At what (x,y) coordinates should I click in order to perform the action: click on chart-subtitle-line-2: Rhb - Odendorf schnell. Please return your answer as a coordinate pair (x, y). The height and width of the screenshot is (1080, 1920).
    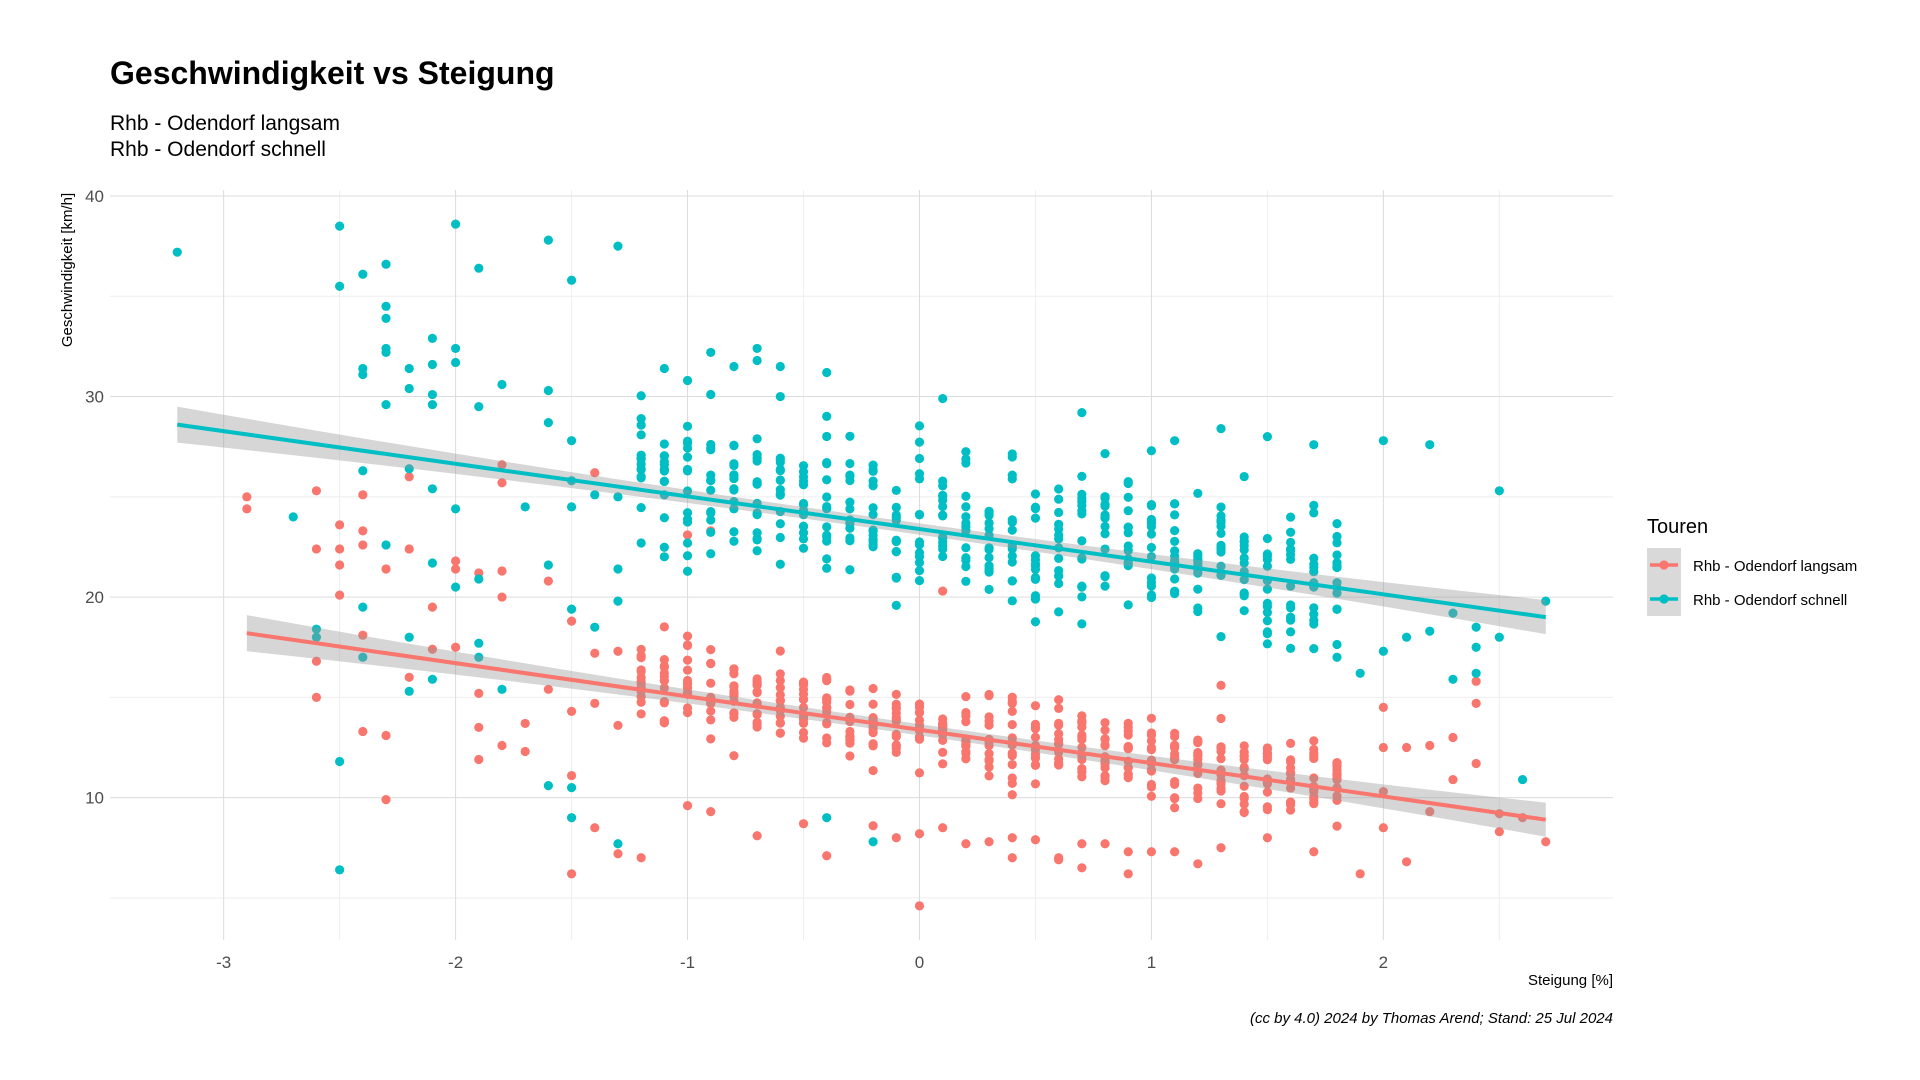
    Looking at the image, I should click on (218, 149).